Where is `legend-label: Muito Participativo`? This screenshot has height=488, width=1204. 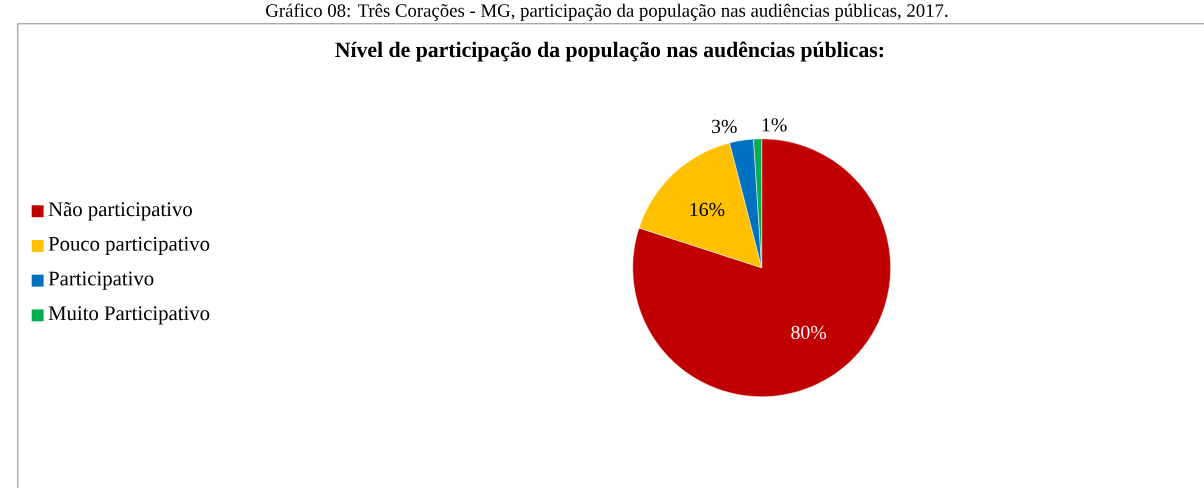 legend-label: Muito Participativo is located at coordinates (129, 315).